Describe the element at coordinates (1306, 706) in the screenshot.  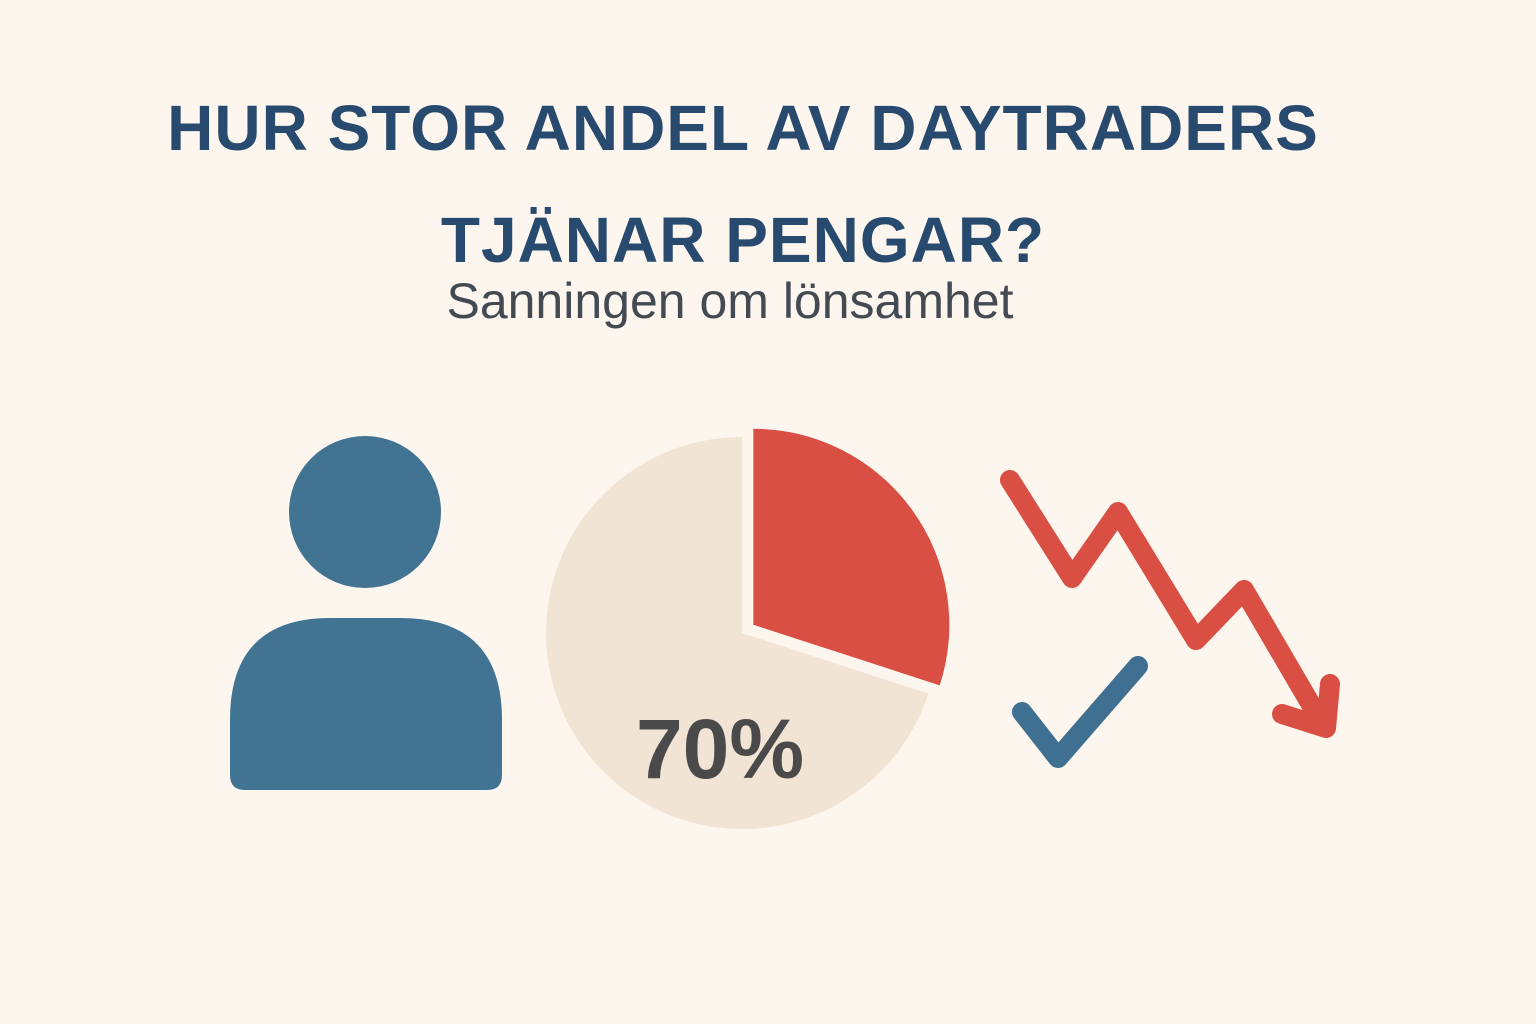
I see `arrow-head` at that location.